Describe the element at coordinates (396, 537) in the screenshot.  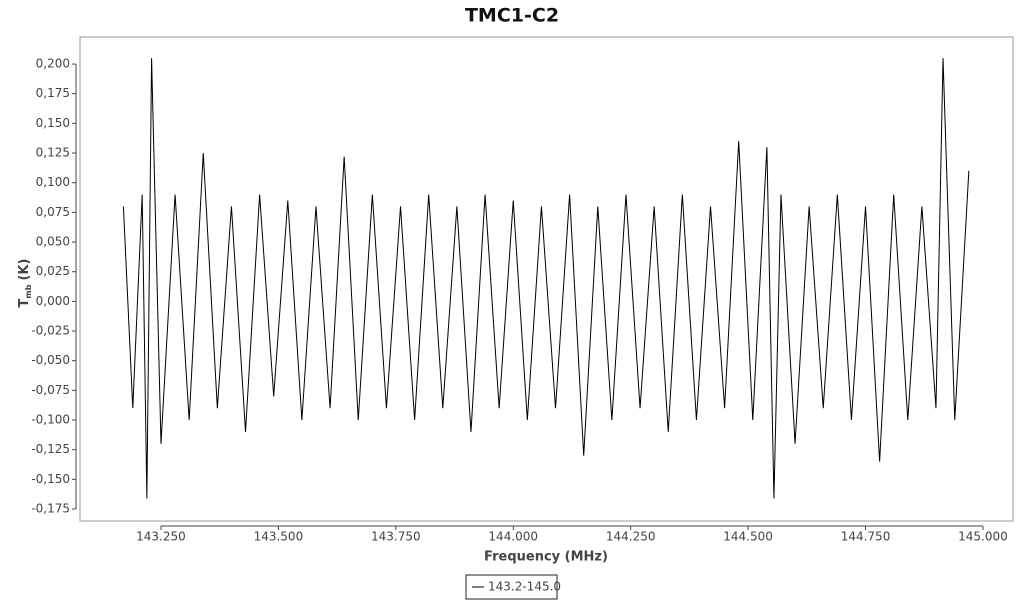
I see `x-tick-label: 143.750` at that location.